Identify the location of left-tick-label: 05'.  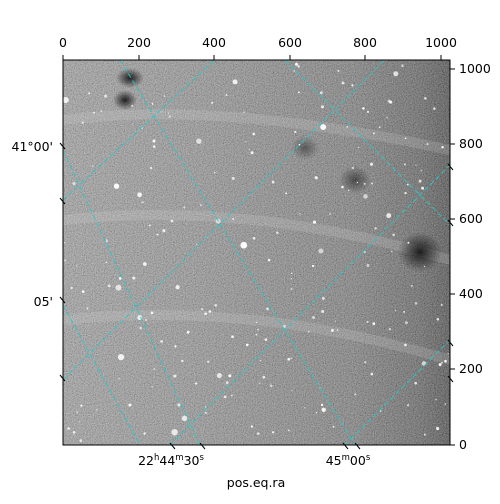
(43, 301).